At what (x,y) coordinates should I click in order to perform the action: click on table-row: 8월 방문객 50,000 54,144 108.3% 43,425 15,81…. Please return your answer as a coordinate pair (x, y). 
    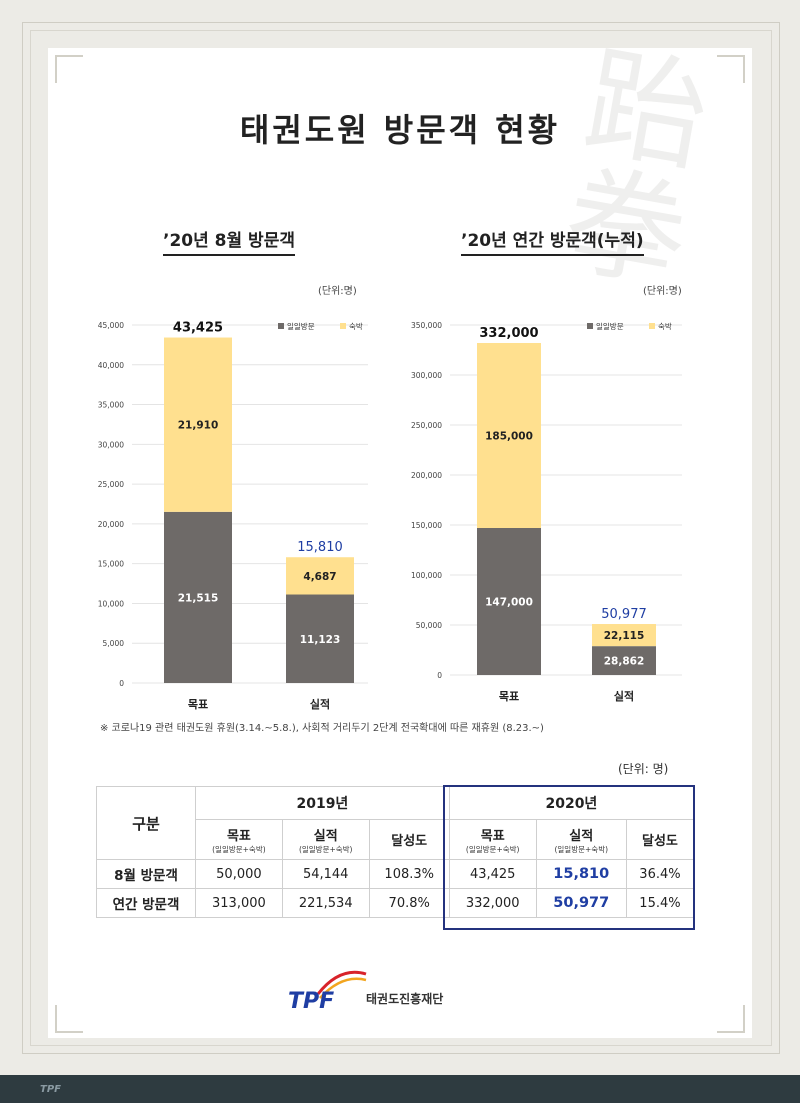
    Looking at the image, I should click on (395, 874).